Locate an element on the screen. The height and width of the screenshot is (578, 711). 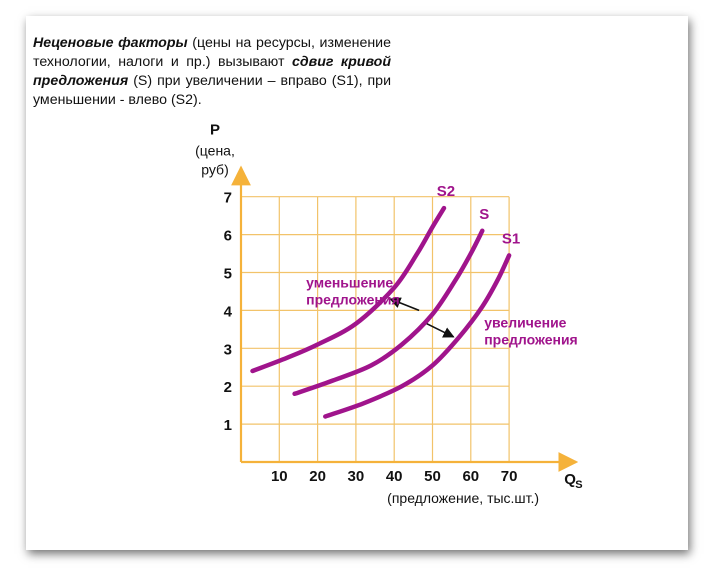
curve-s2 is located at coordinates (348, 289).